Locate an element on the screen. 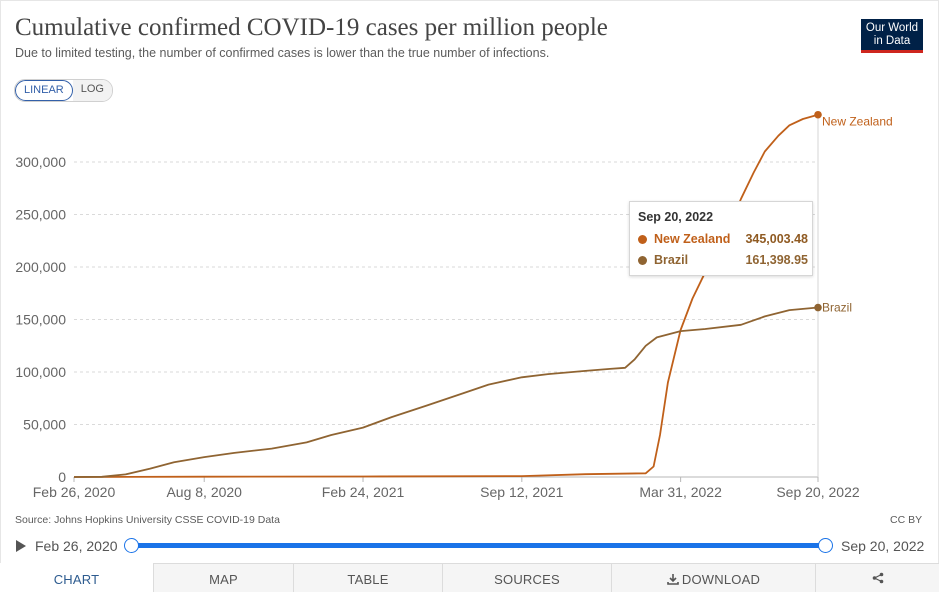 The width and height of the screenshot is (939, 592). license-label: CC BY is located at coordinates (906, 520).